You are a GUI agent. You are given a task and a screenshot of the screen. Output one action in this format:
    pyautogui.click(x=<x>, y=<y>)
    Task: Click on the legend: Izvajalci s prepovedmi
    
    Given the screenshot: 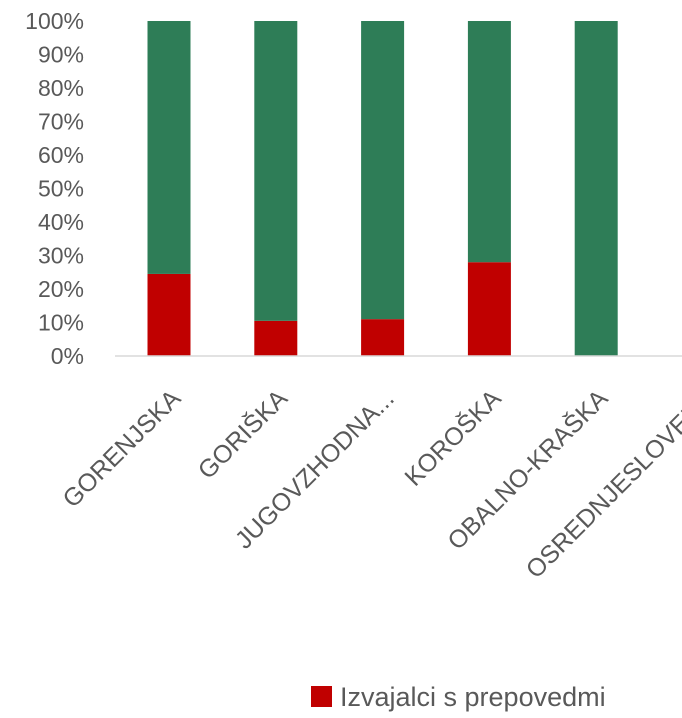 What is the action you would take?
    pyautogui.click(x=458, y=697)
    